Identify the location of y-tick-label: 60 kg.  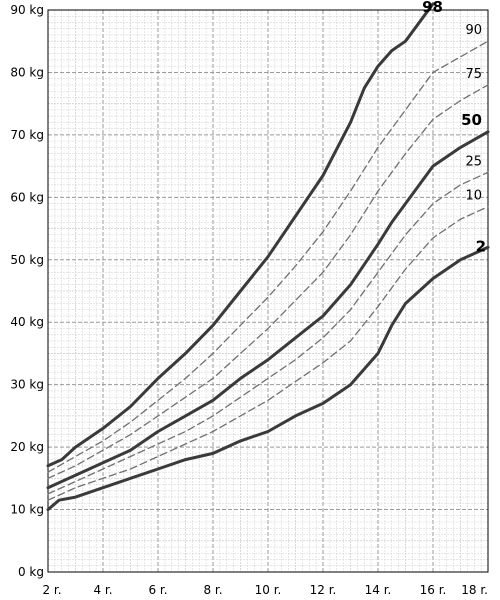
(27, 197).